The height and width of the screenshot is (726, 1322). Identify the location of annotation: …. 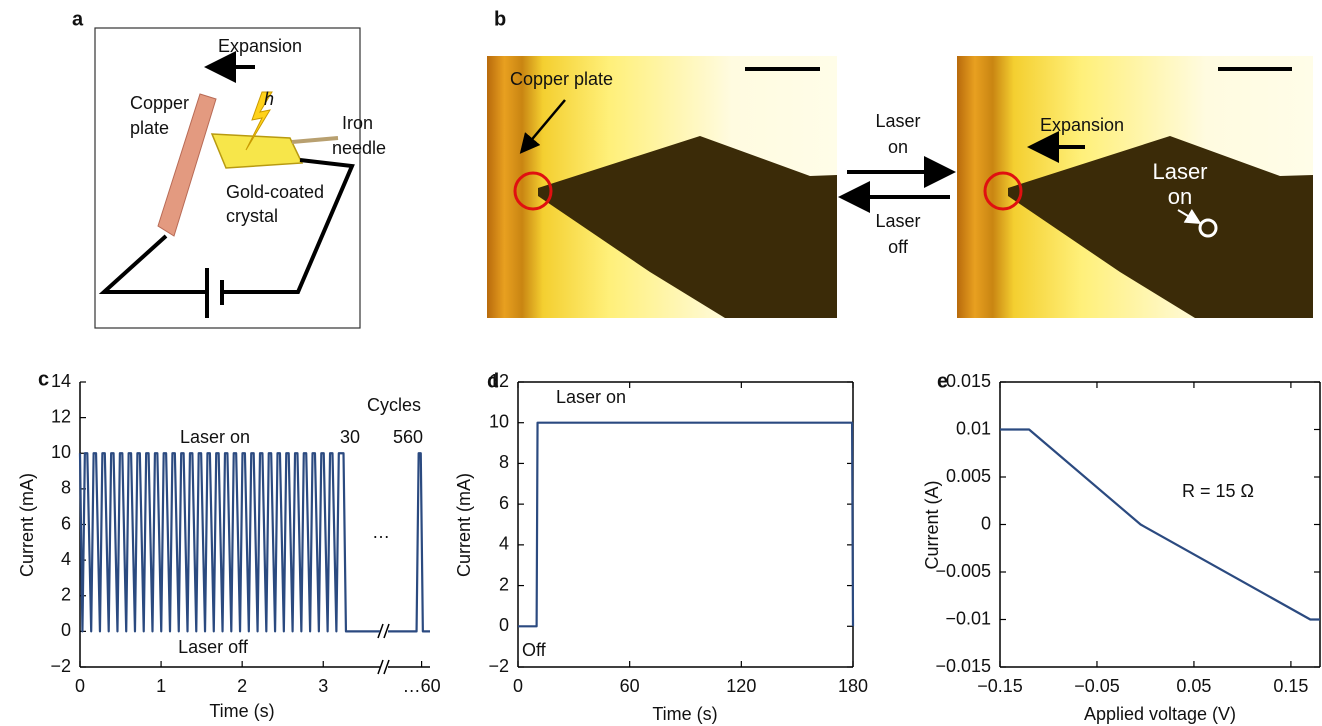
(381, 532).